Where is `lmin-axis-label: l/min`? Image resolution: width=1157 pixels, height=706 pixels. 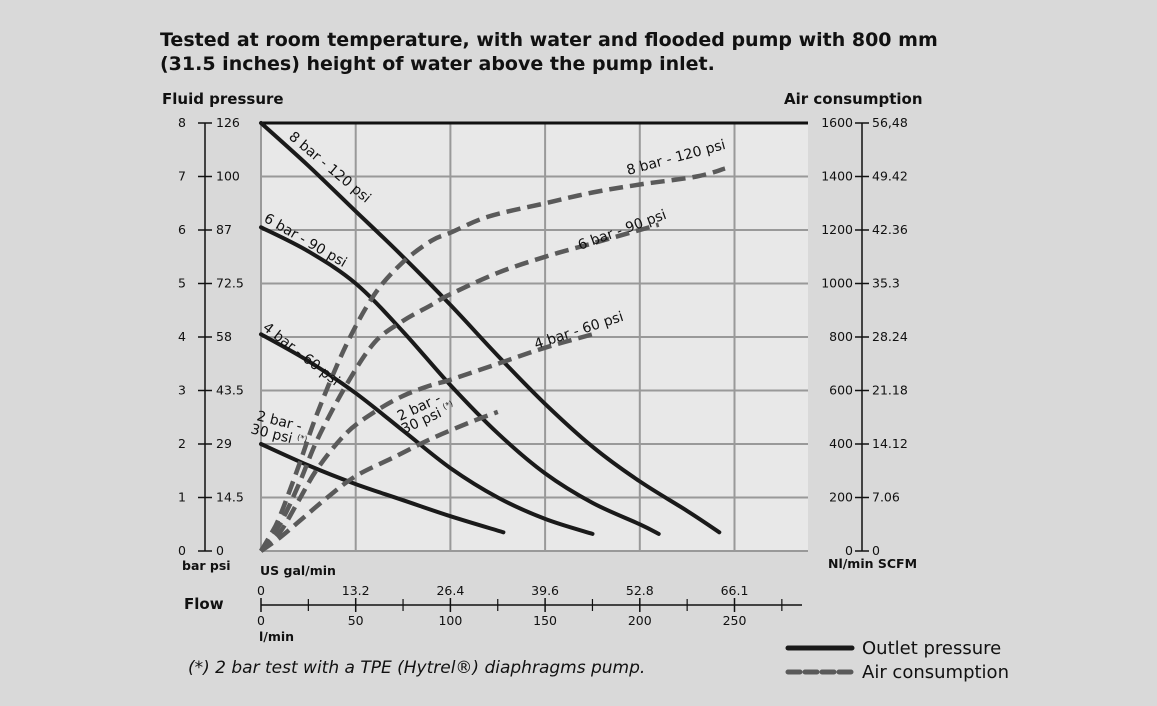
lmin-axis-label: l/min is located at coordinates (276, 636).